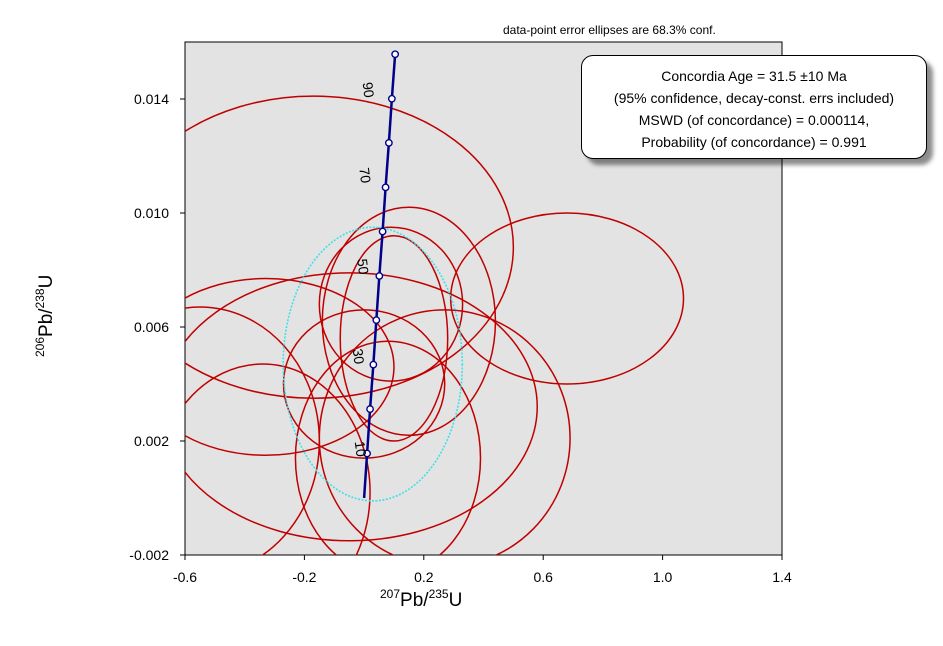  What do you see at coordinates (363, 267) in the screenshot?
I see `concordia-age-label: 50` at bounding box center [363, 267].